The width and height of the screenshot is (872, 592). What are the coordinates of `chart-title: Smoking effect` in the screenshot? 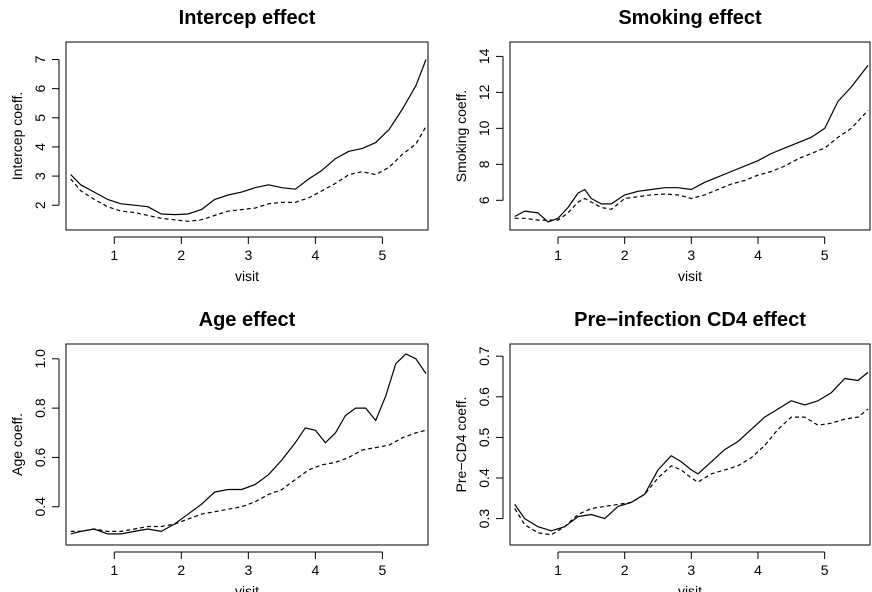 It's located at (690, 18).